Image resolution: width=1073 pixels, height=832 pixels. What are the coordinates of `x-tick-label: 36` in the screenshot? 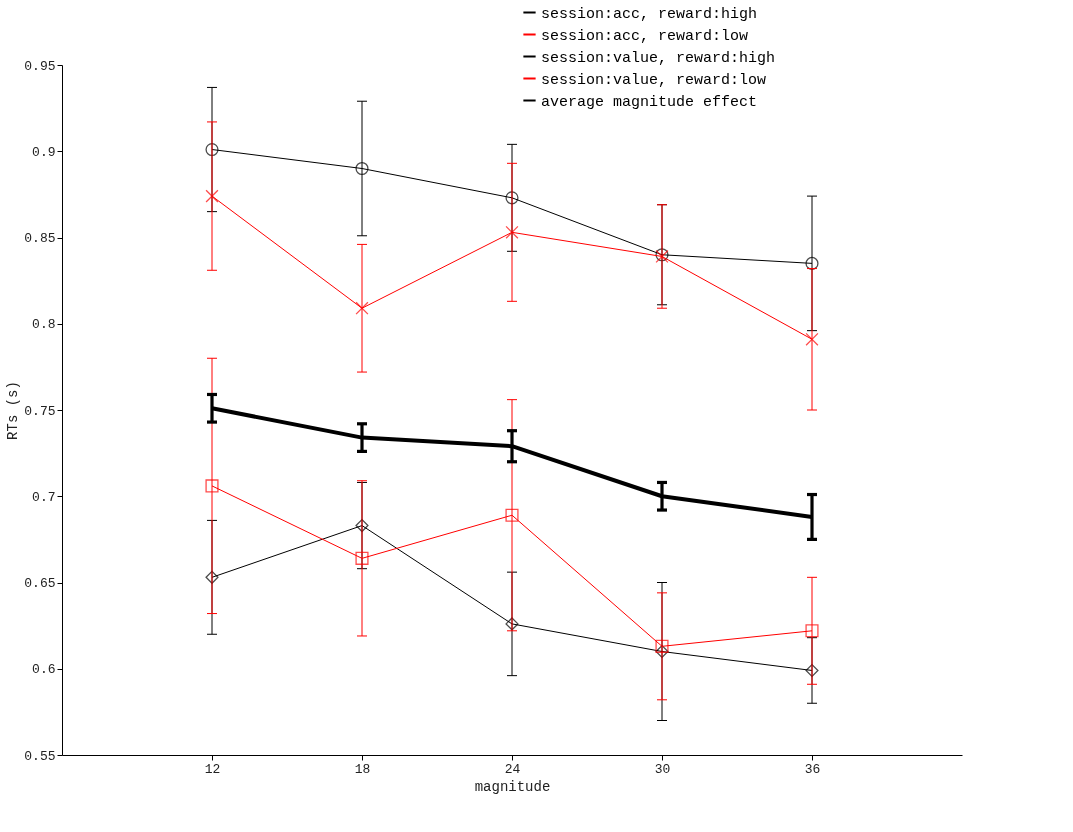 It's located at (812, 769).